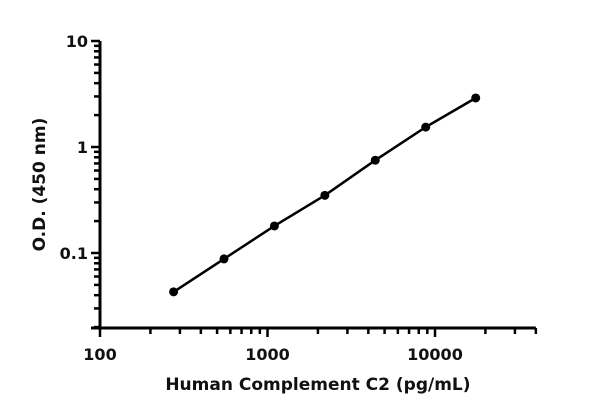 This screenshot has height=417, width=600. I want to click on y-axis-title: O.D. (450 nm), so click(40, 185).